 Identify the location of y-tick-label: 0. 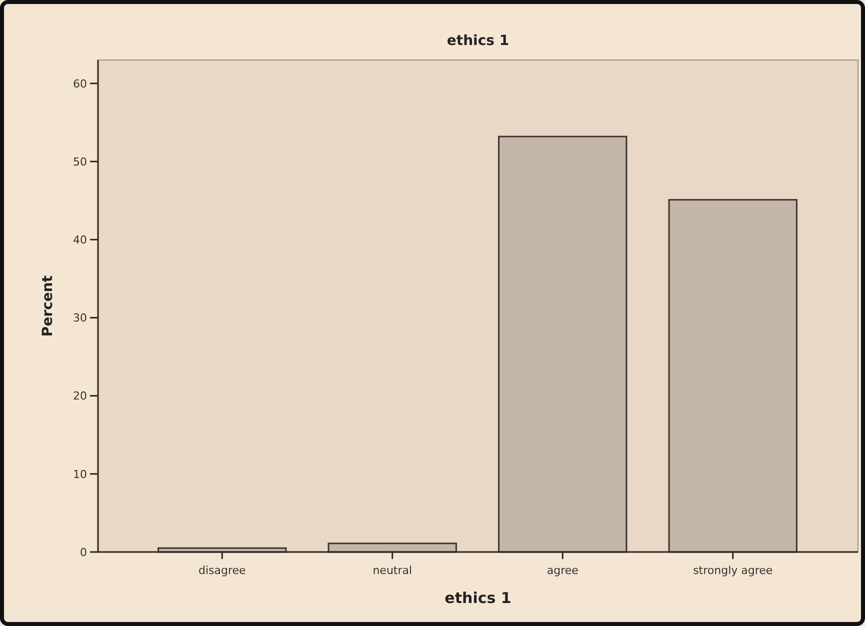
(83, 552).